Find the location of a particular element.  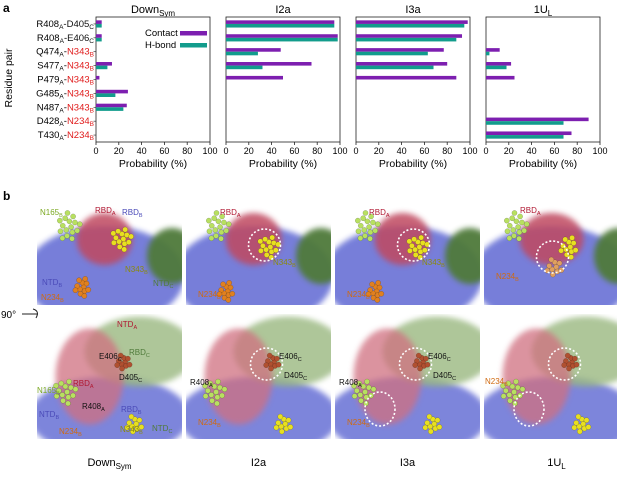

structure-label: NTDA is located at coordinates (127, 325).